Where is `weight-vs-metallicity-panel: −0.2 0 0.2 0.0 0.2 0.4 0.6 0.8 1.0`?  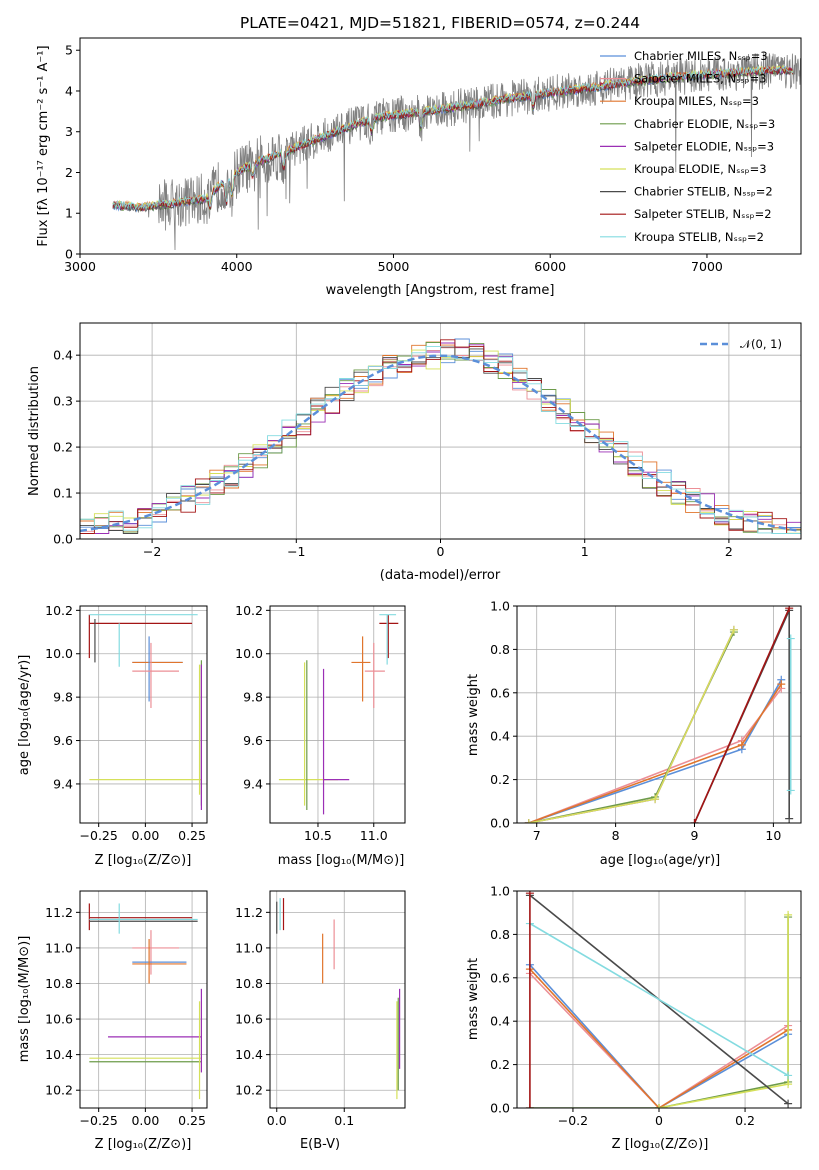 weight-vs-metallicity-panel: −0.2 0 0.2 0.0 0.2 0.4 0.6 0.8 1.0 is located at coordinates (646, 1006).